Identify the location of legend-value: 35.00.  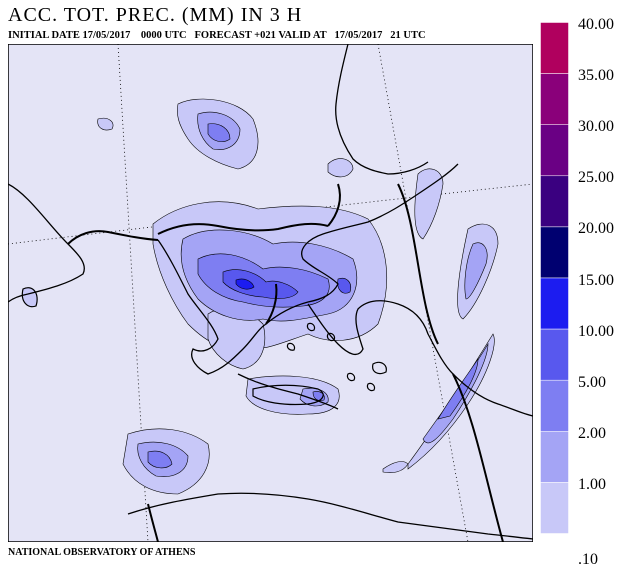
(596, 76).